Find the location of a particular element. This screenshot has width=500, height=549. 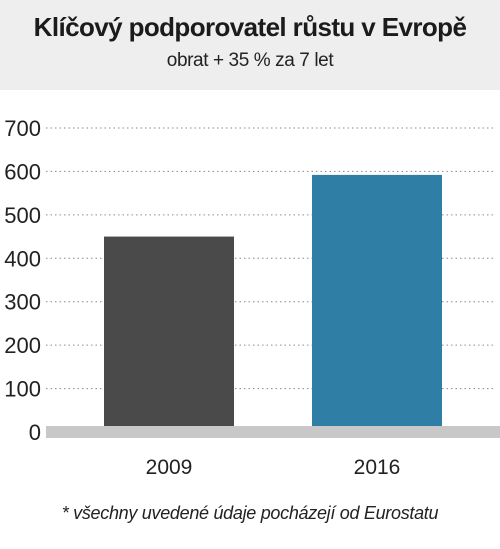

baseline is located at coordinates (273, 432).